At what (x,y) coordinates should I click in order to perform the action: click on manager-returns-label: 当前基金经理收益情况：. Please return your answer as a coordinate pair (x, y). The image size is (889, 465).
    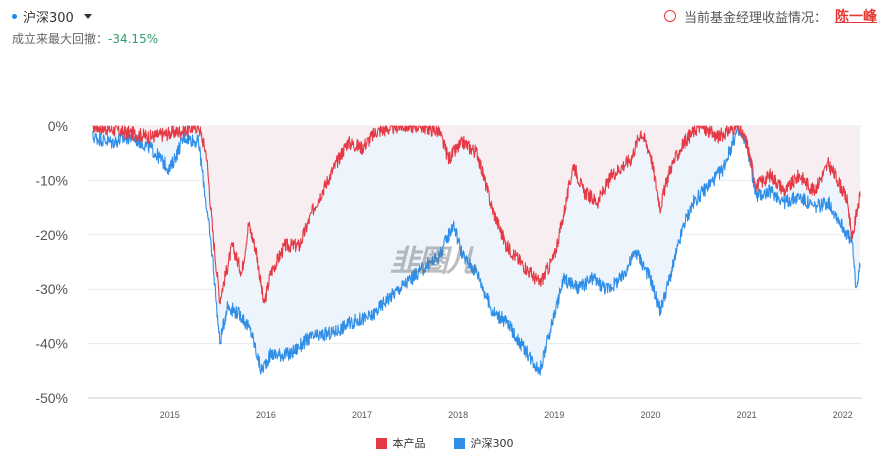
    Looking at the image, I should click on (755, 18).